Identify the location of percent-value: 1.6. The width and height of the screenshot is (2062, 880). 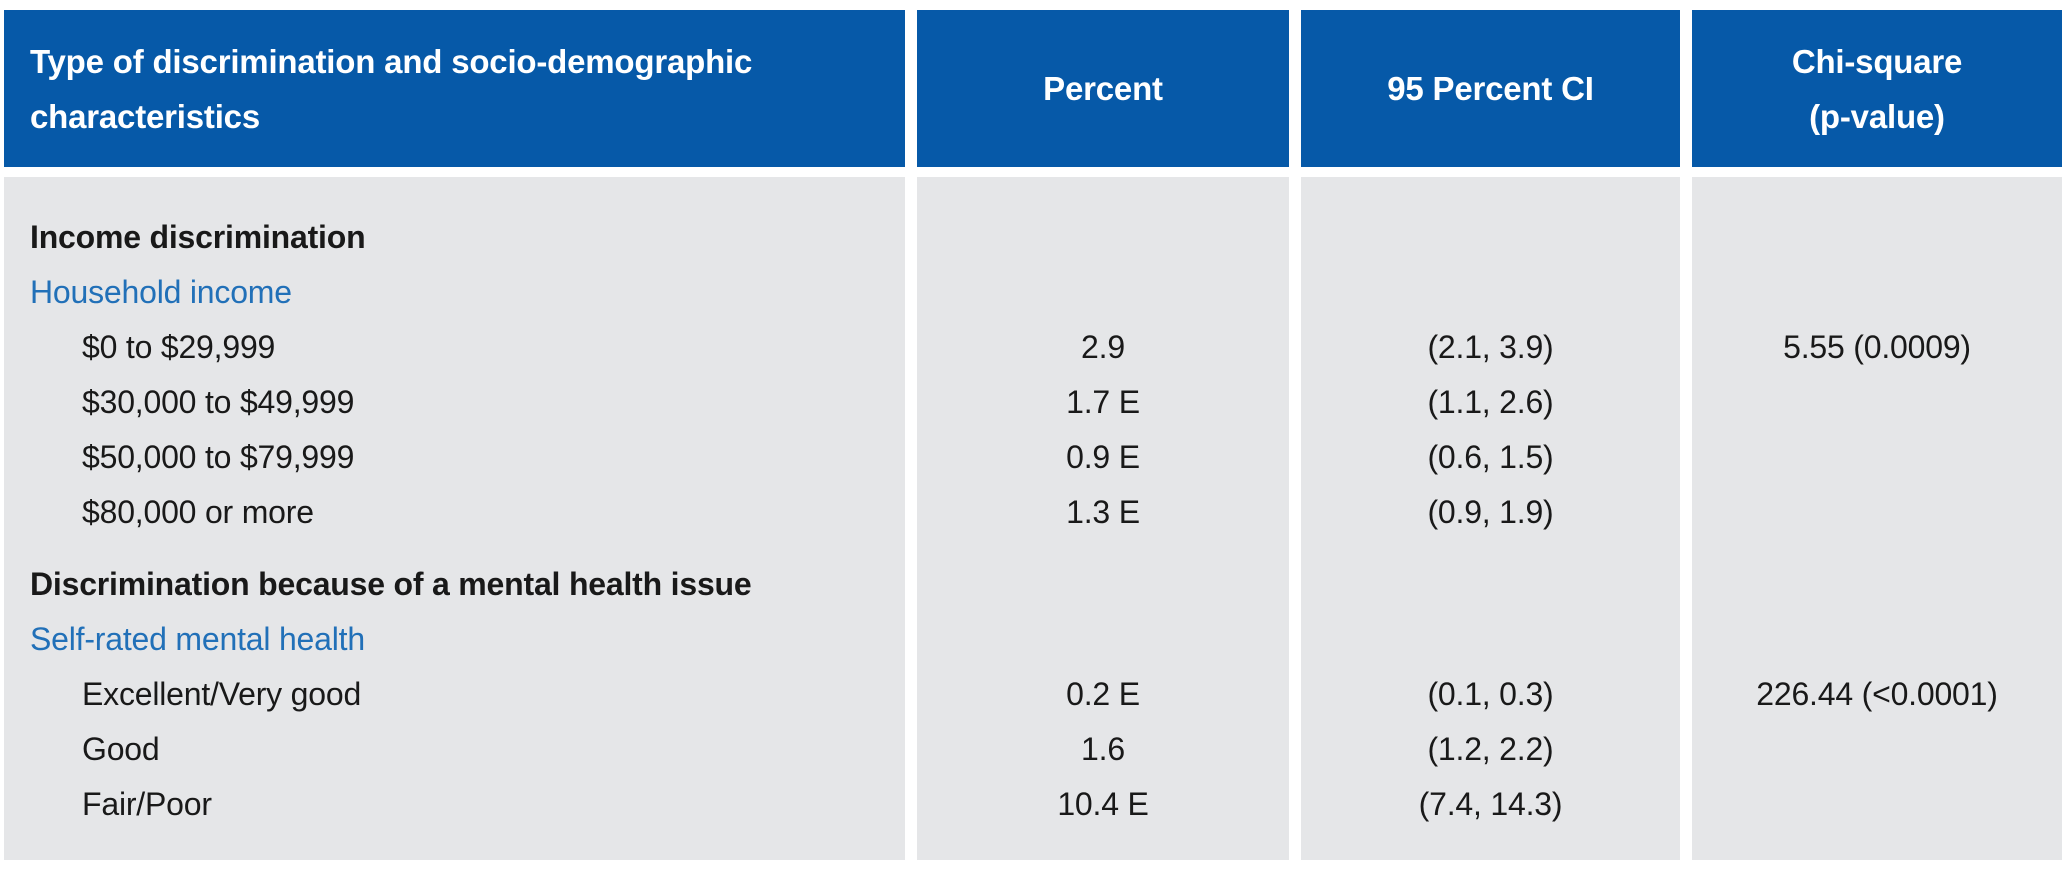
(1103, 749).